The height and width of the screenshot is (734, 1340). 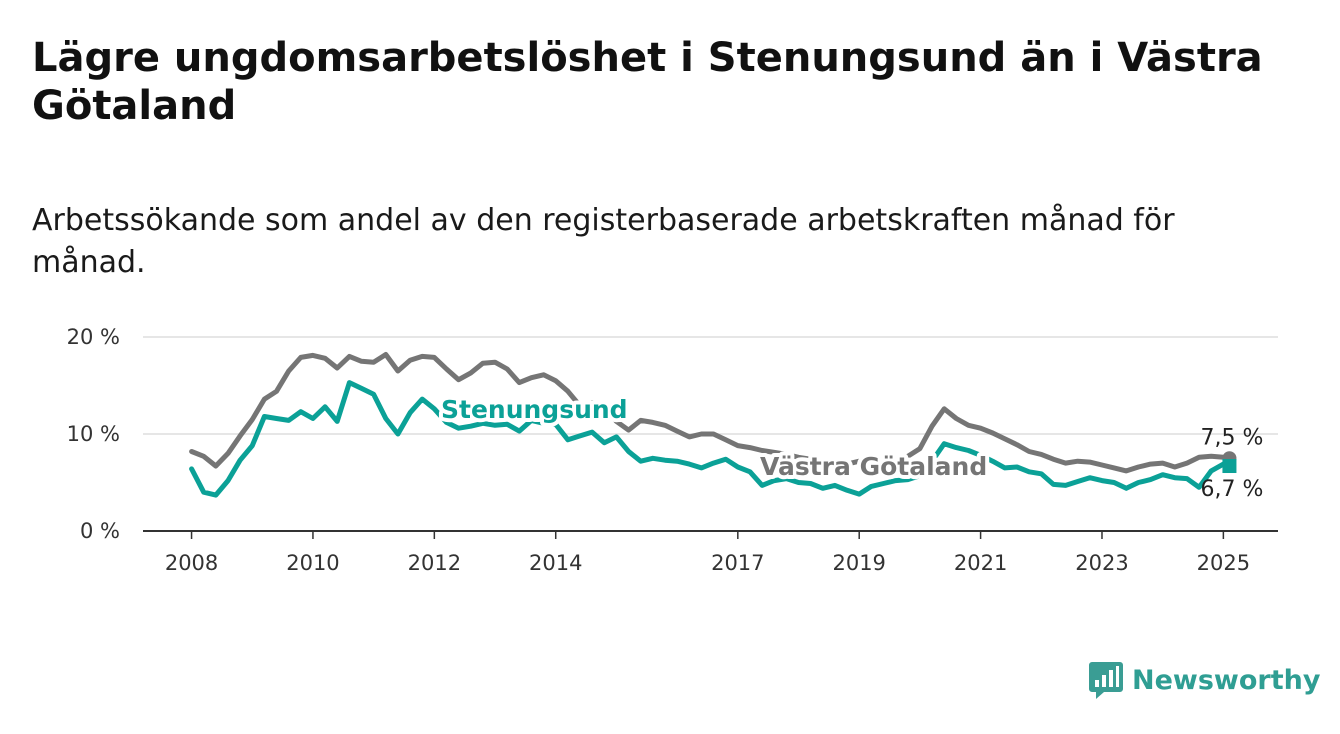 I want to click on series-label-stenungsund: Stenungsund, so click(x=534, y=409).